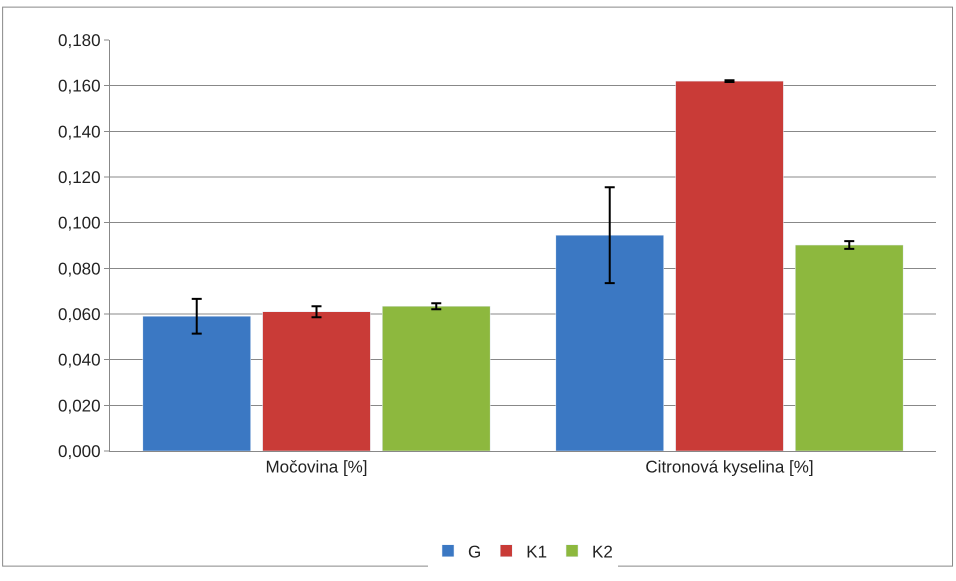 The image size is (956, 581). What do you see at coordinates (79, 86) in the screenshot?
I see `y-tick-label: 0,160` at bounding box center [79, 86].